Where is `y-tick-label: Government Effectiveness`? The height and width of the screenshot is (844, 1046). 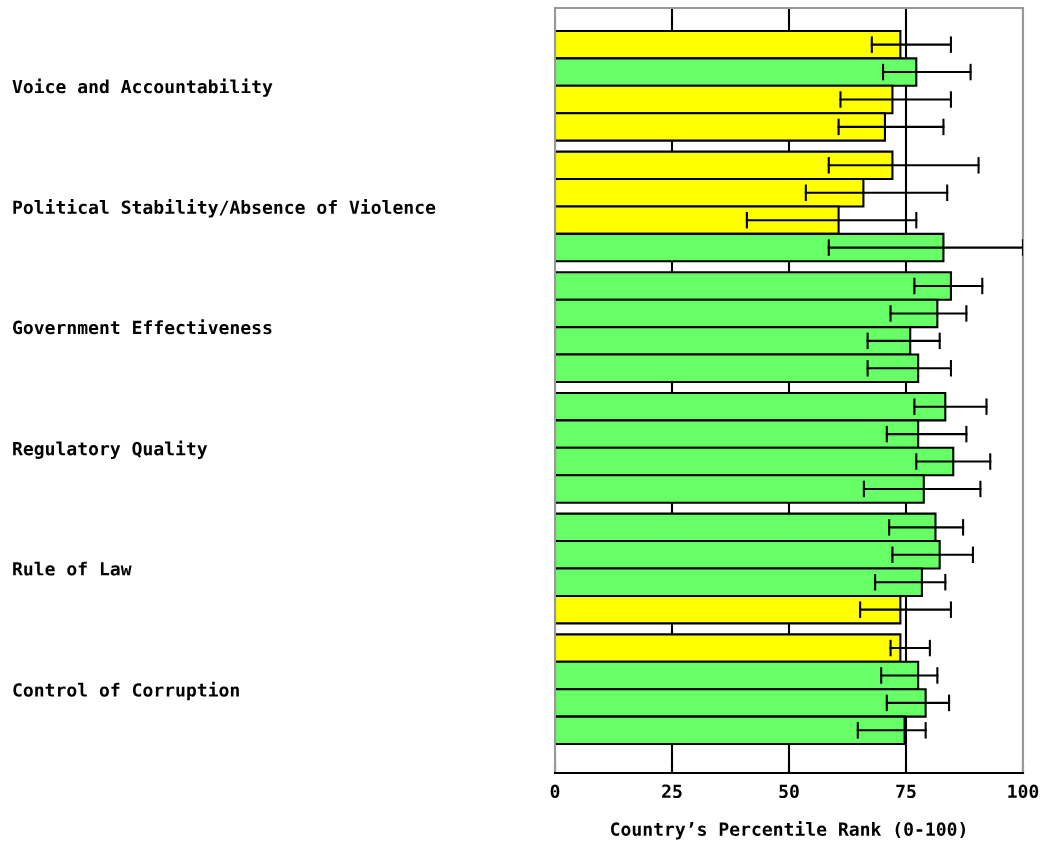 y-tick-label: Government Effectiveness is located at coordinates (142, 327).